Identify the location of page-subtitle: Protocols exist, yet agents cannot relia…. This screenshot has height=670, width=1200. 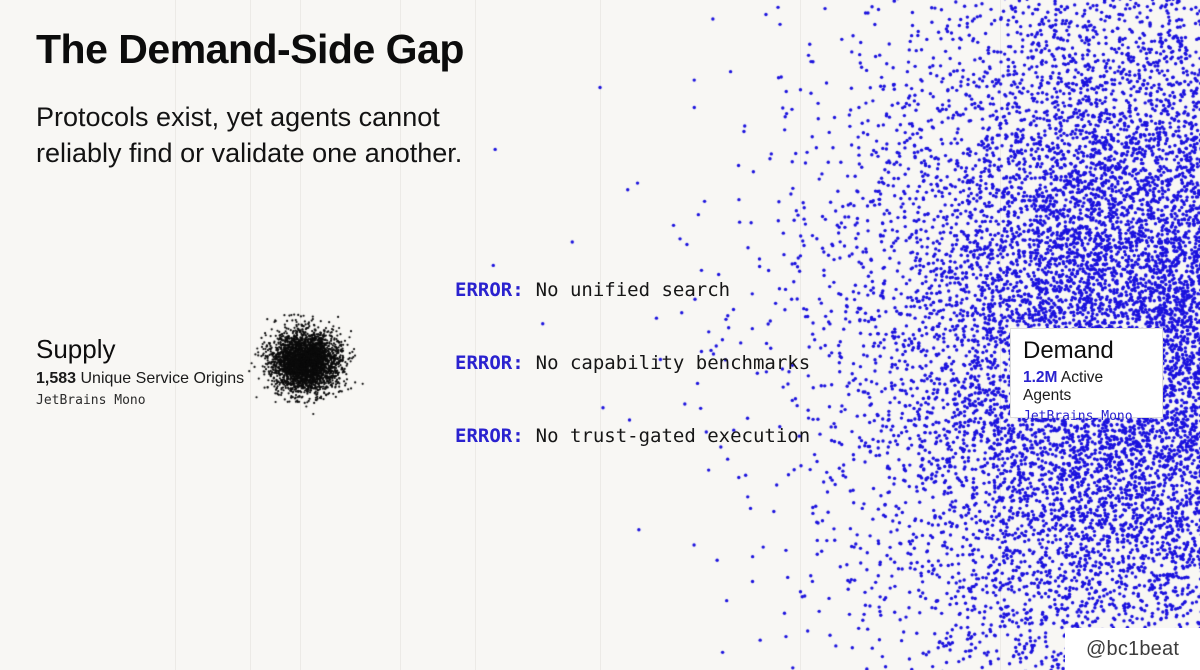
(249, 135).